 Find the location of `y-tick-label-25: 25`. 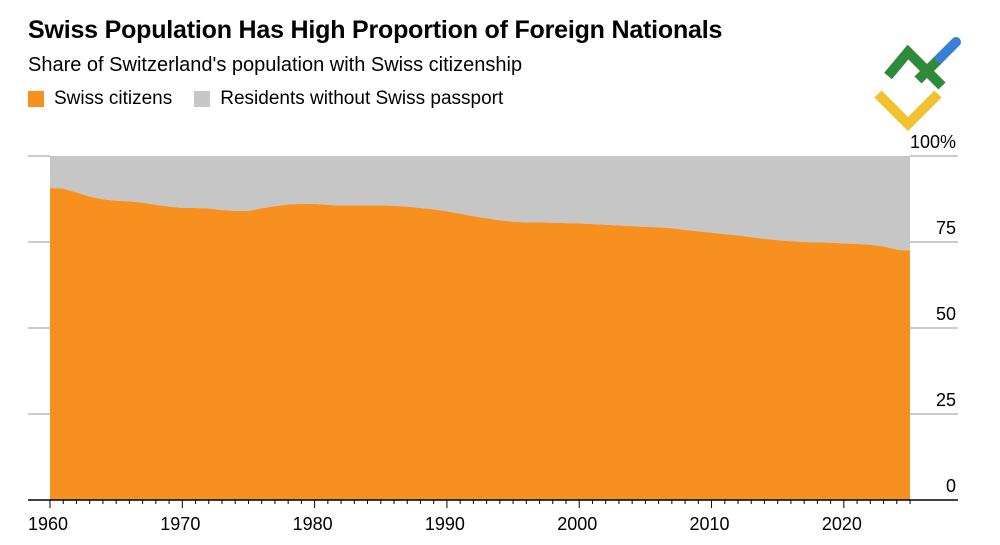

y-tick-label-25: 25 is located at coordinates (946, 400).